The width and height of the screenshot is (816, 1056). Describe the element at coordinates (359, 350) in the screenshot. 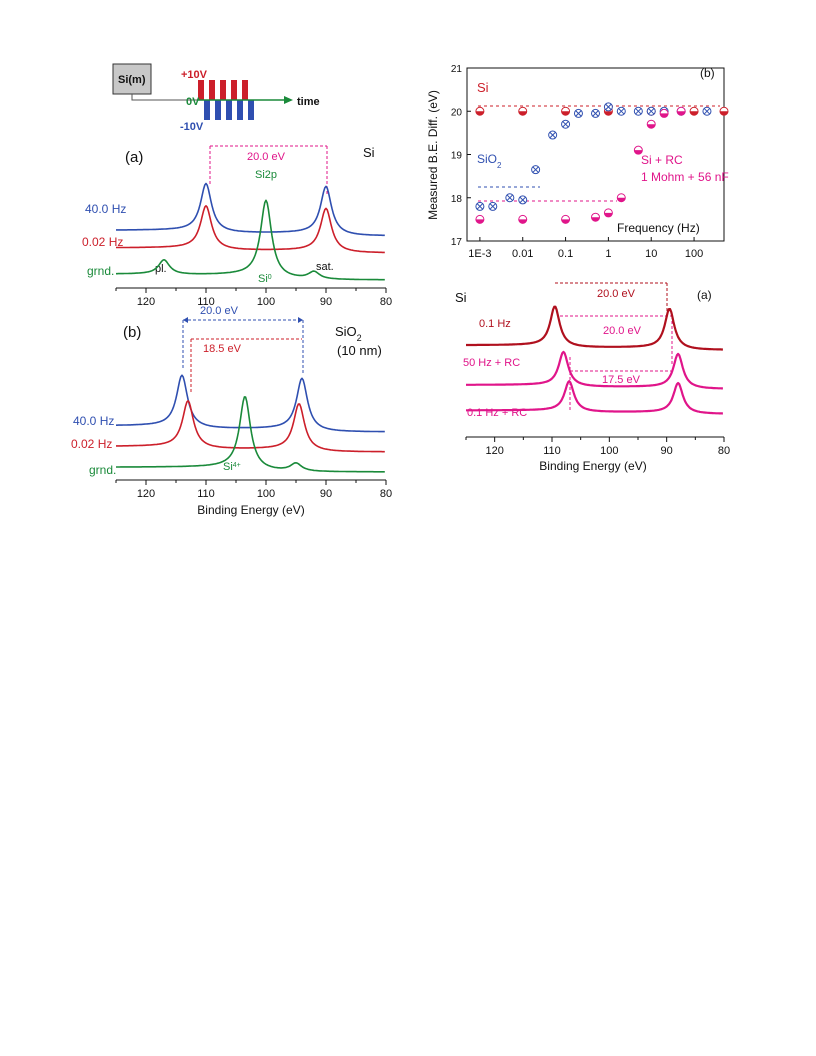

I see `thickness-label: (10 nm)` at that location.